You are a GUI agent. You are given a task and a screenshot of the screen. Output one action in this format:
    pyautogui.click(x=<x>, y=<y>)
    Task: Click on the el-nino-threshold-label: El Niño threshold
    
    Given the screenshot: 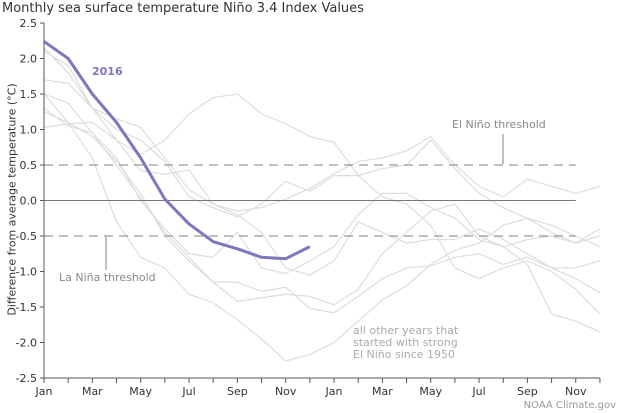 What is the action you would take?
    pyautogui.click(x=499, y=124)
    